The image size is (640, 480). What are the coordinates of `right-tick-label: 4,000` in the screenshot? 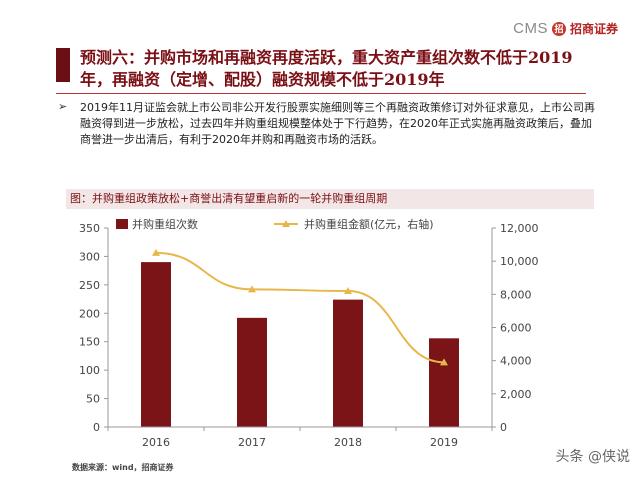 It's located at (516, 361).